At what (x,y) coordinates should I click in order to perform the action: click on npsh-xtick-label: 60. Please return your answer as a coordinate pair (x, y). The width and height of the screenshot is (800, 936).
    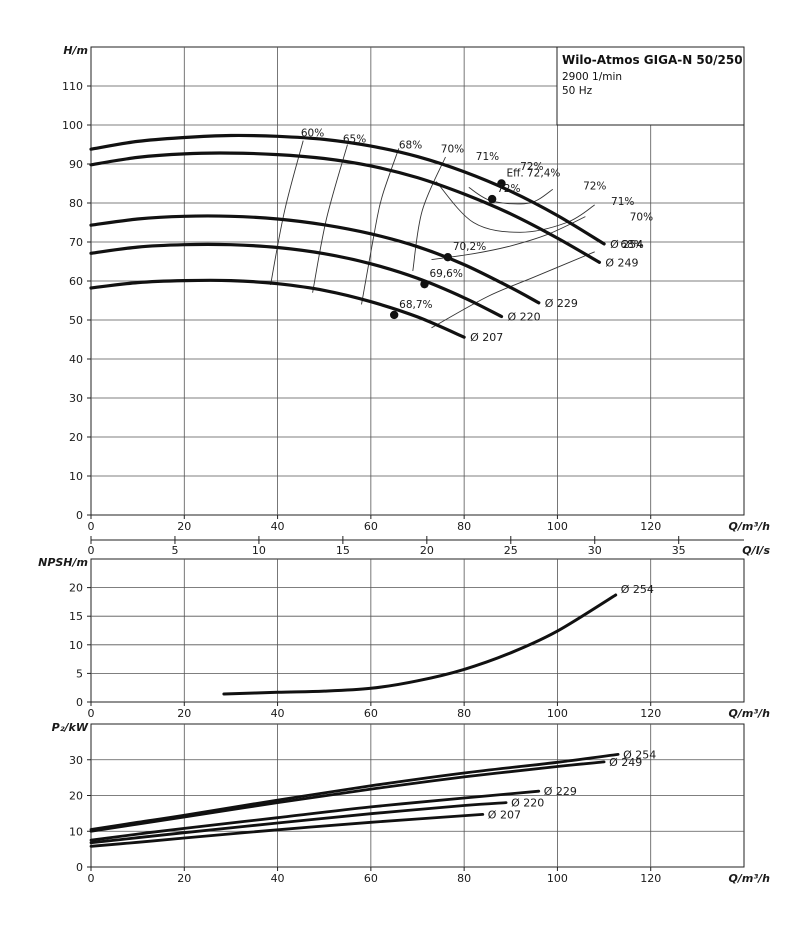
    Looking at the image, I should click on (371, 713).